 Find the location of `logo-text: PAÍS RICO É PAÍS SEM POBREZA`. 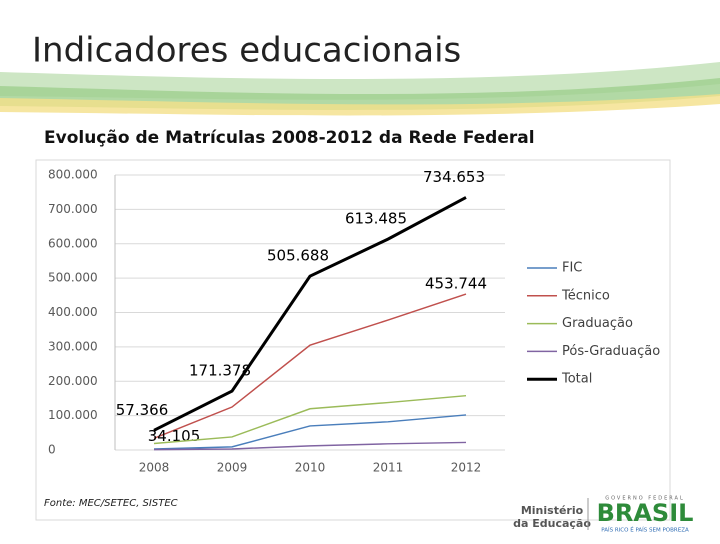

logo-text: PAÍS RICO É PAÍS SEM POBREZA is located at coordinates (645, 530).